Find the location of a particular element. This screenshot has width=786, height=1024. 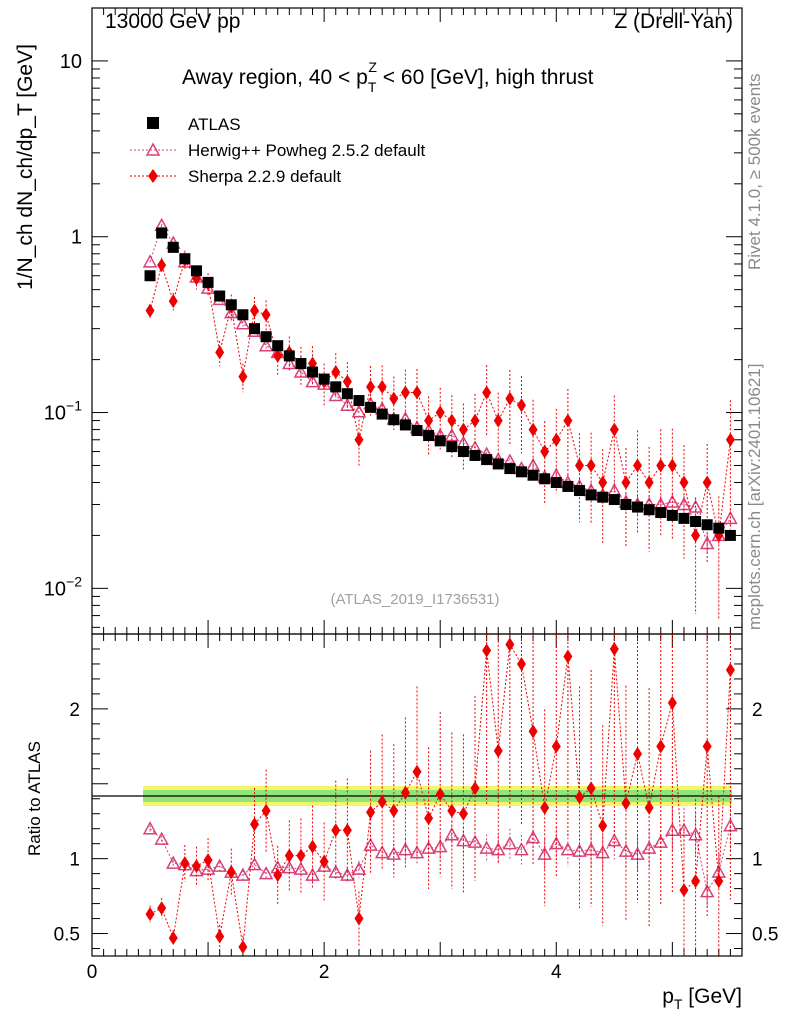

legend-sherpa-label: Sherpa 2.2.9 default is located at coordinates (264, 176).